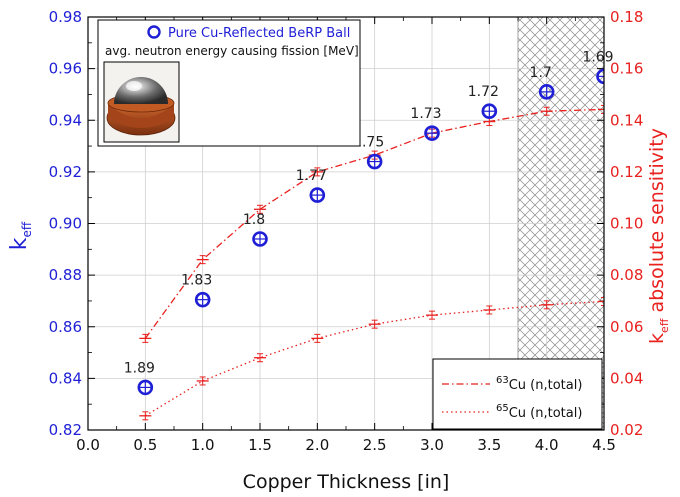  What do you see at coordinates (139, 368) in the screenshot?
I see `energy-label: 1.89` at bounding box center [139, 368].